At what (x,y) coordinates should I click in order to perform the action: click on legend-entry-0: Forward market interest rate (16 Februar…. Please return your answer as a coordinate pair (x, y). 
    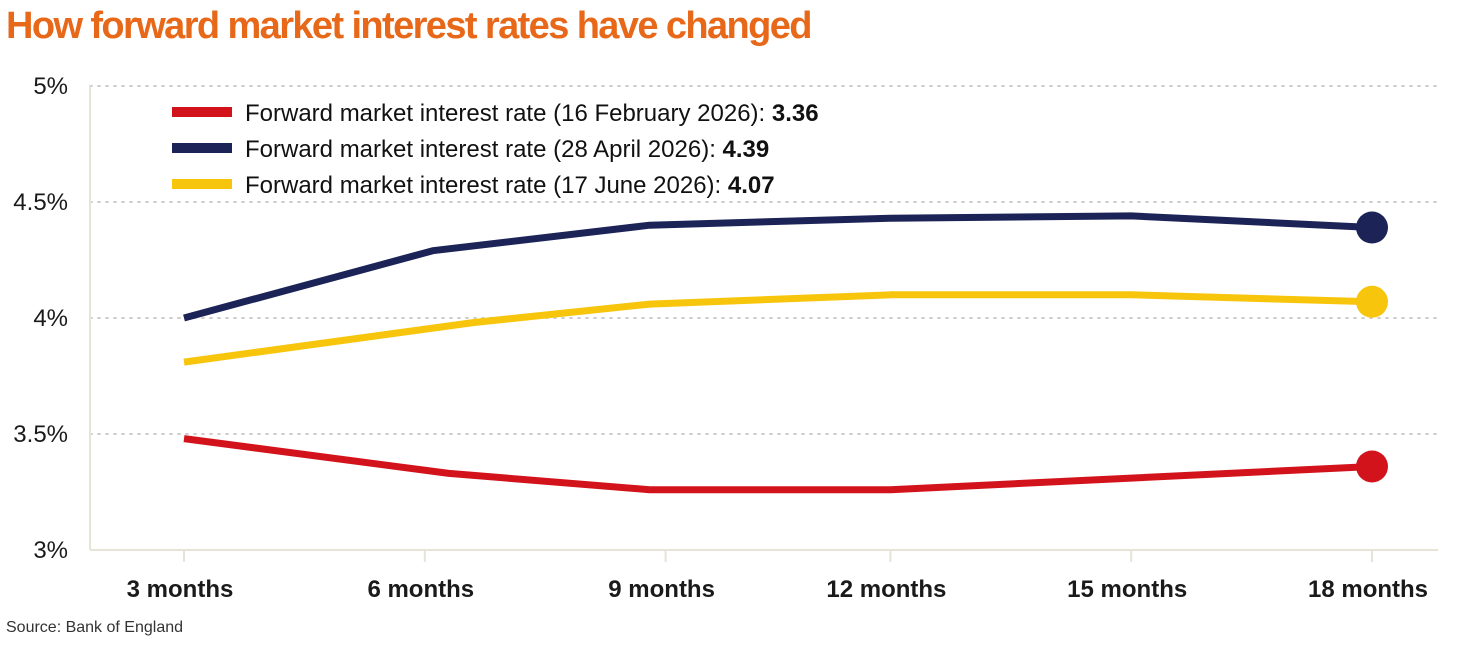
    Looking at the image, I should click on (532, 113).